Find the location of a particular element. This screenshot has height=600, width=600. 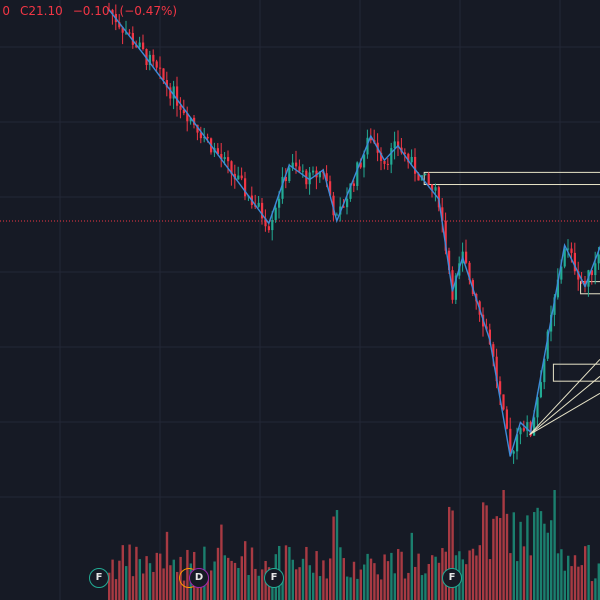

dividend-marker-label: D is located at coordinates (199, 577).